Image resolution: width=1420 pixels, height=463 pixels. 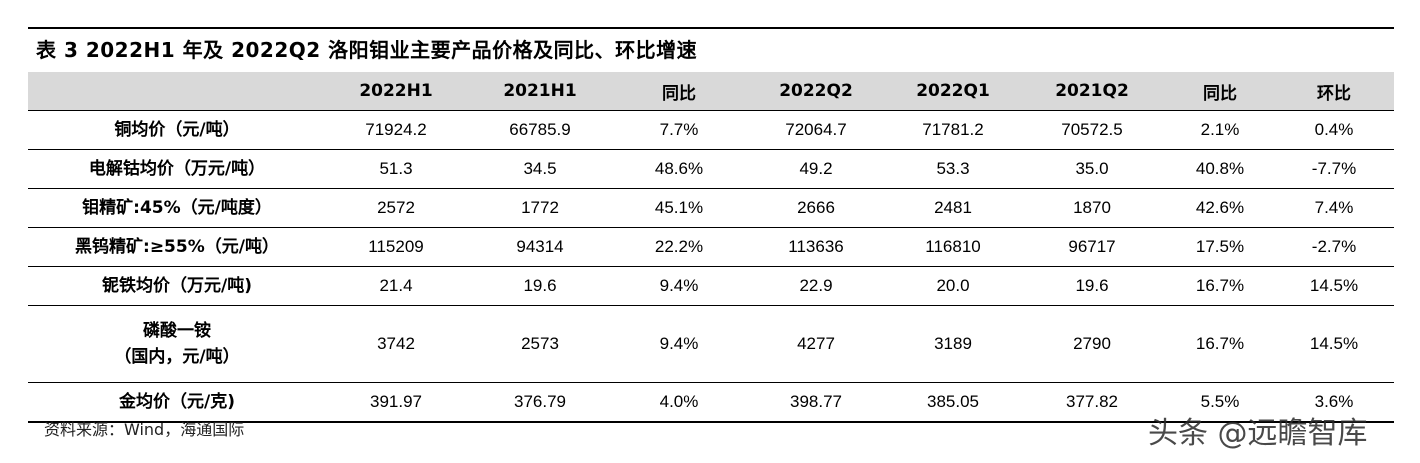 I want to click on source-note: 资料来源：Wind，海通国际, so click(x=144, y=429).